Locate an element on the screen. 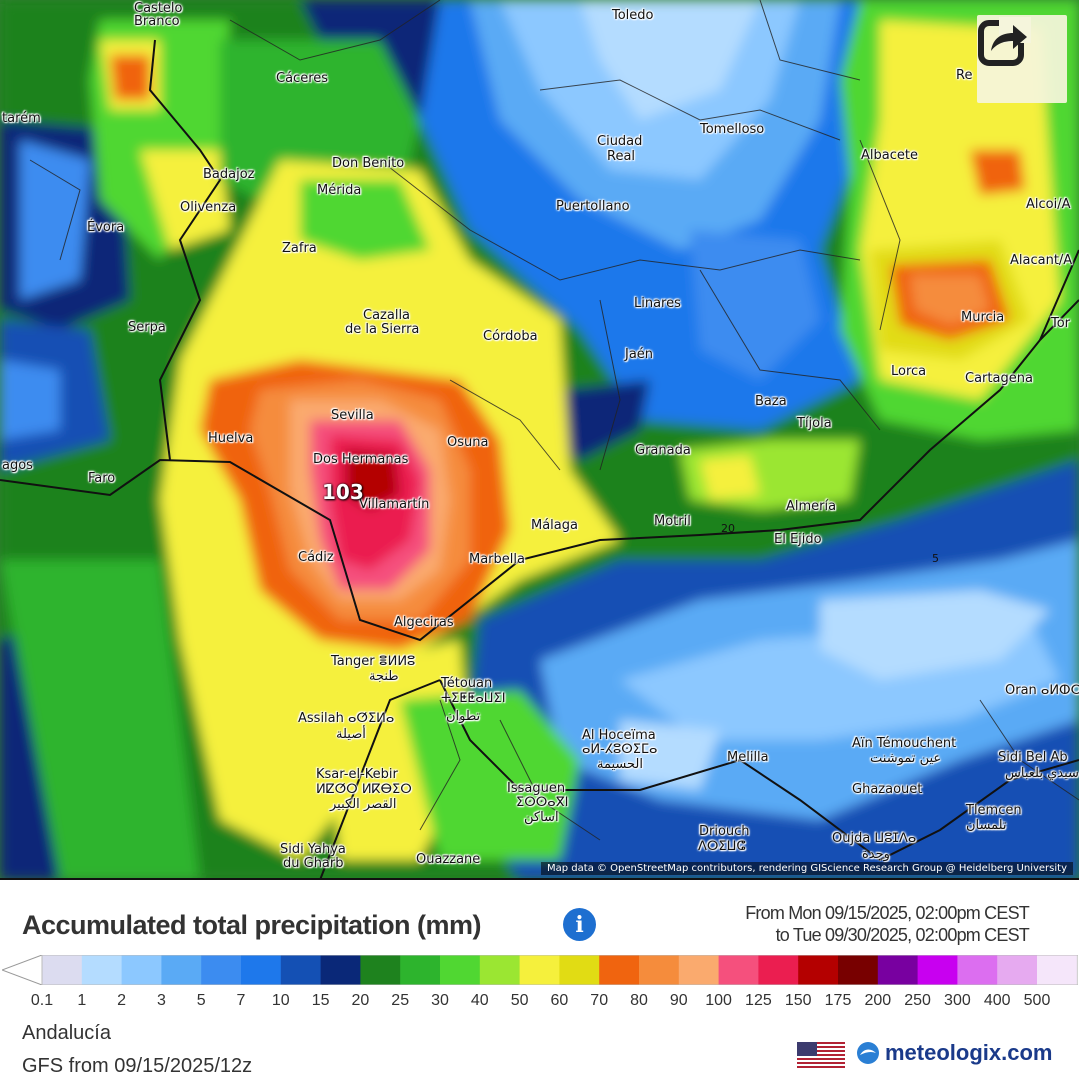  city-label: Huelva is located at coordinates (231, 438).